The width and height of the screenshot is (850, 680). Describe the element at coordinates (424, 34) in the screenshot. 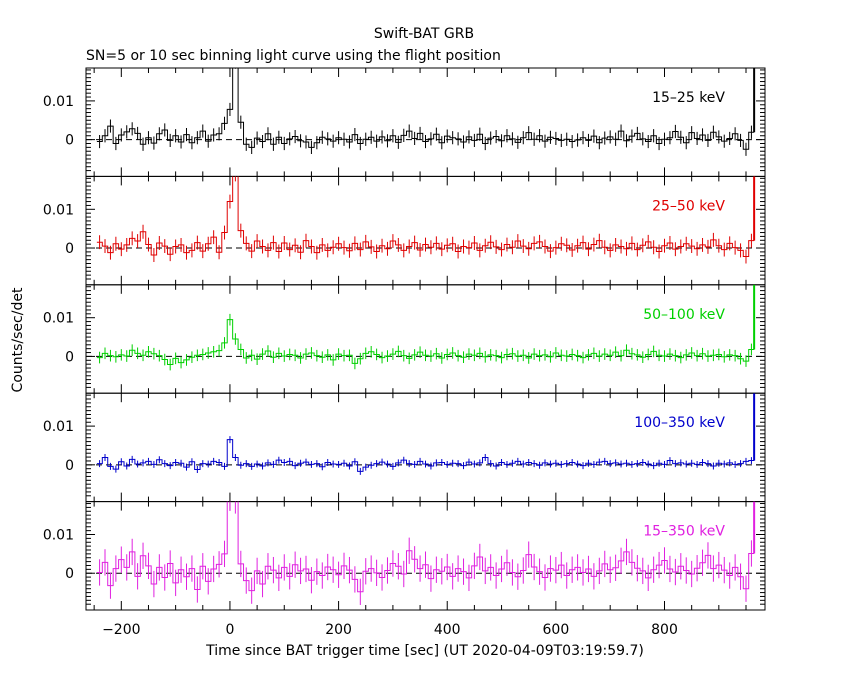

I see `chart-title: Swift-BAT GRB` at that location.